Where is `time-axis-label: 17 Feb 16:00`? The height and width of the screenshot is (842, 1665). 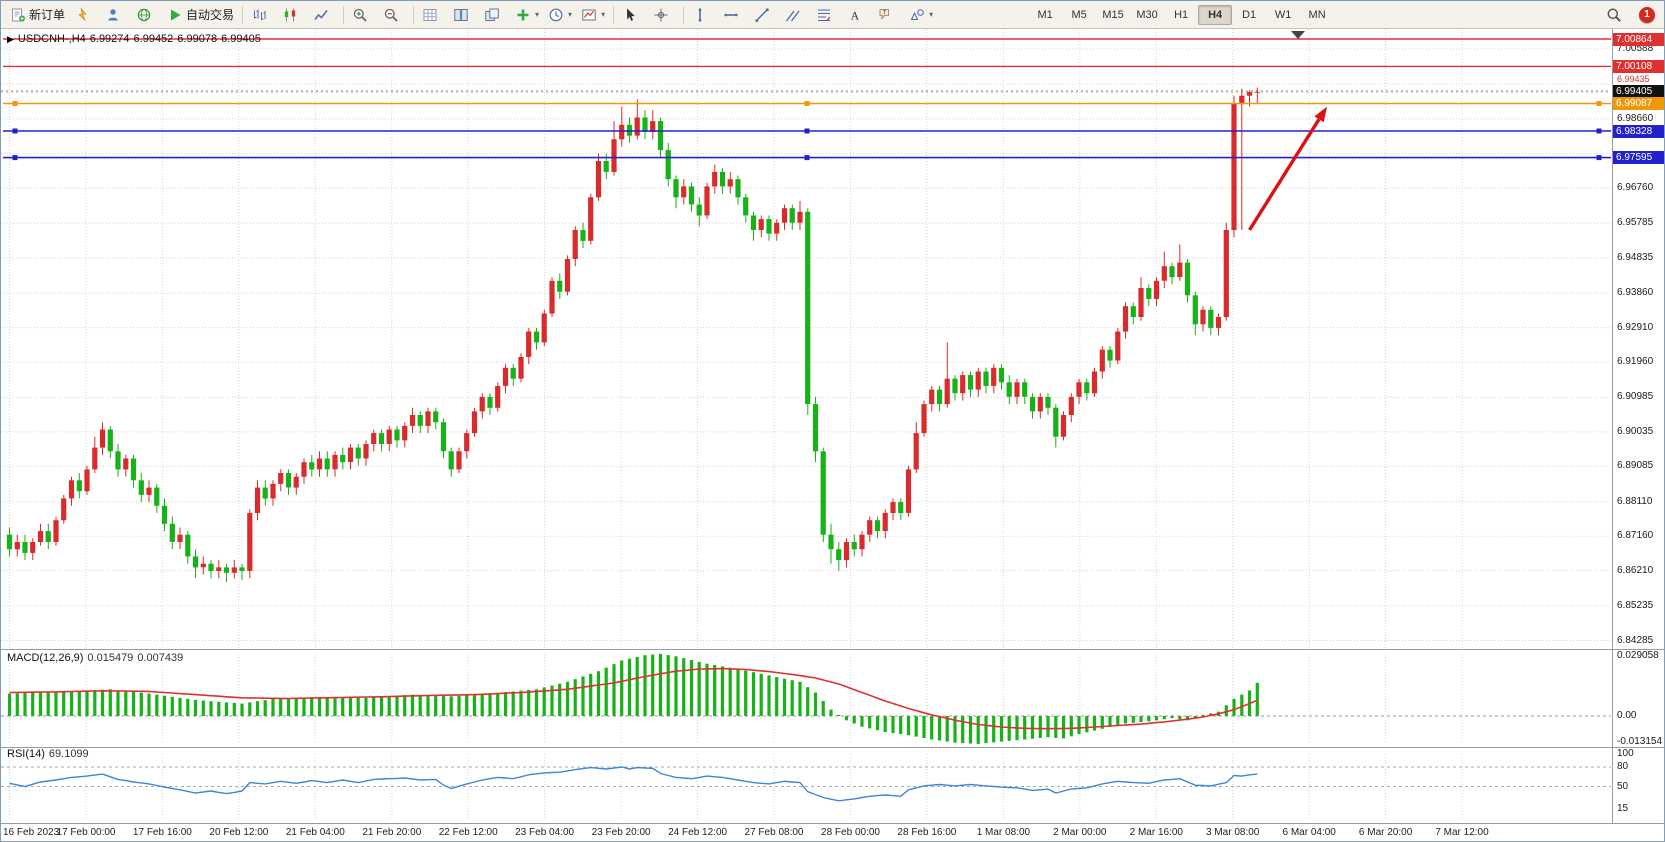 time-axis-label: 17 Feb 16:00 is located at coordinates (162, 832).